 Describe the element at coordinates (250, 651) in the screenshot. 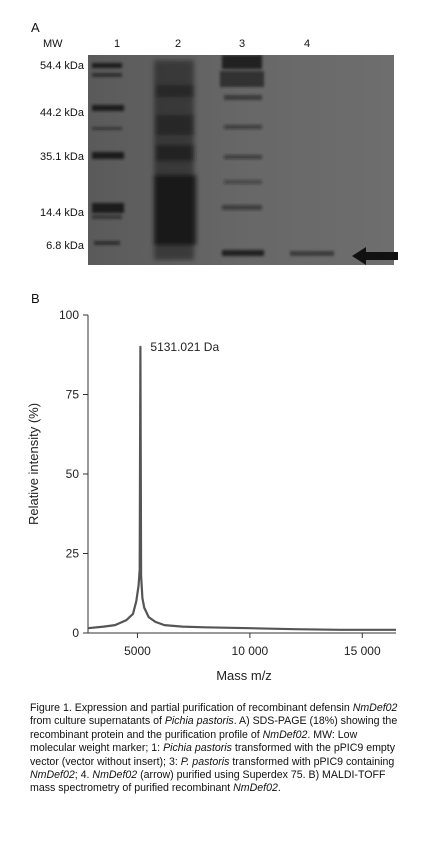

I see `x-tick-label: 10 000` at that location.